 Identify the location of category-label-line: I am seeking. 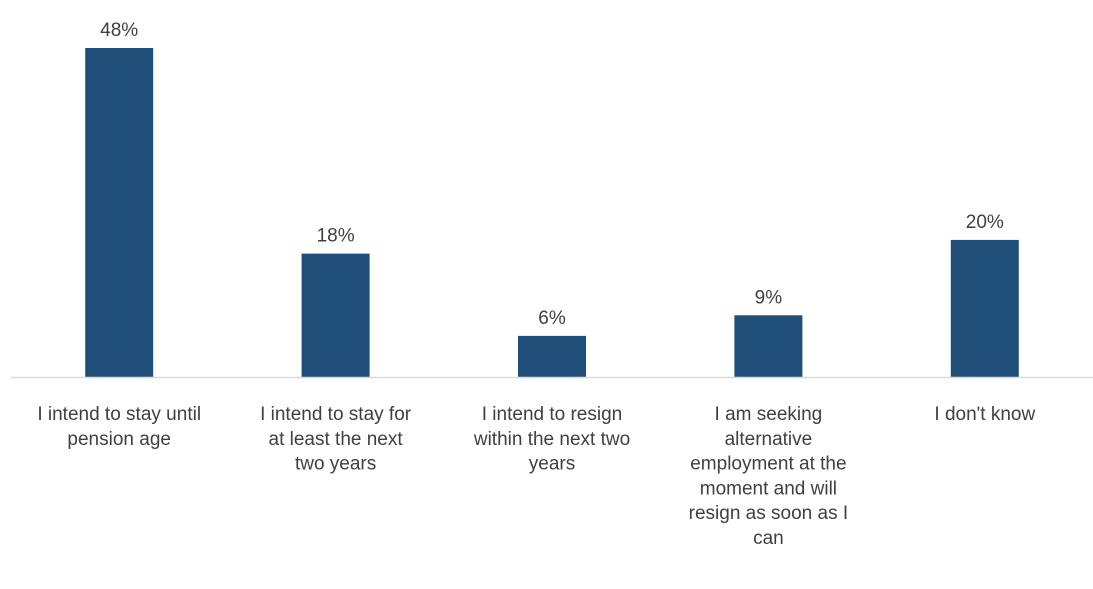
(769, 414).